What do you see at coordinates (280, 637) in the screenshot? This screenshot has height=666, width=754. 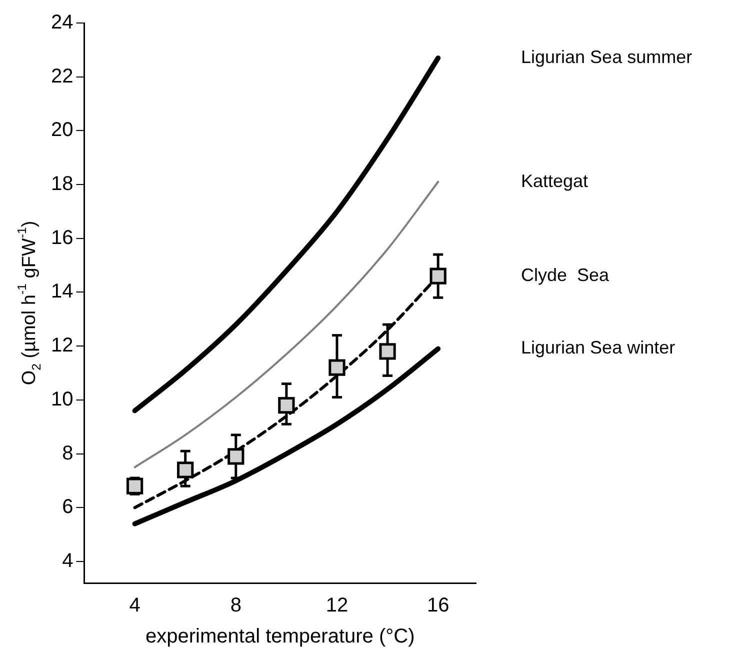 I see `x-axis-title: experimental temperature (°C)` at bounding box center [280, 637].